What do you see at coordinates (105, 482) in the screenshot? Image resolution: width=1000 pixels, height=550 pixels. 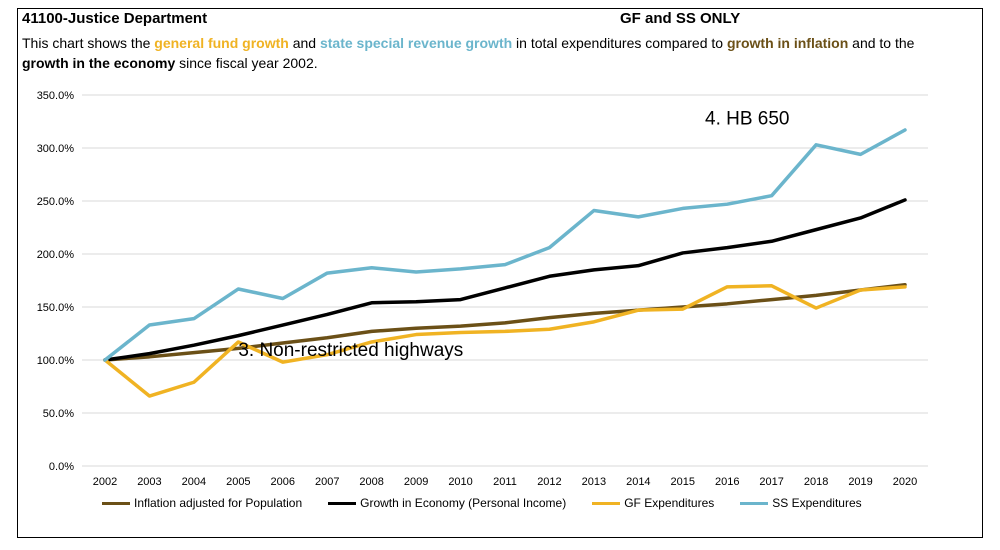 I see `x-tick-label: 2002` at bounding box center [105, 482].